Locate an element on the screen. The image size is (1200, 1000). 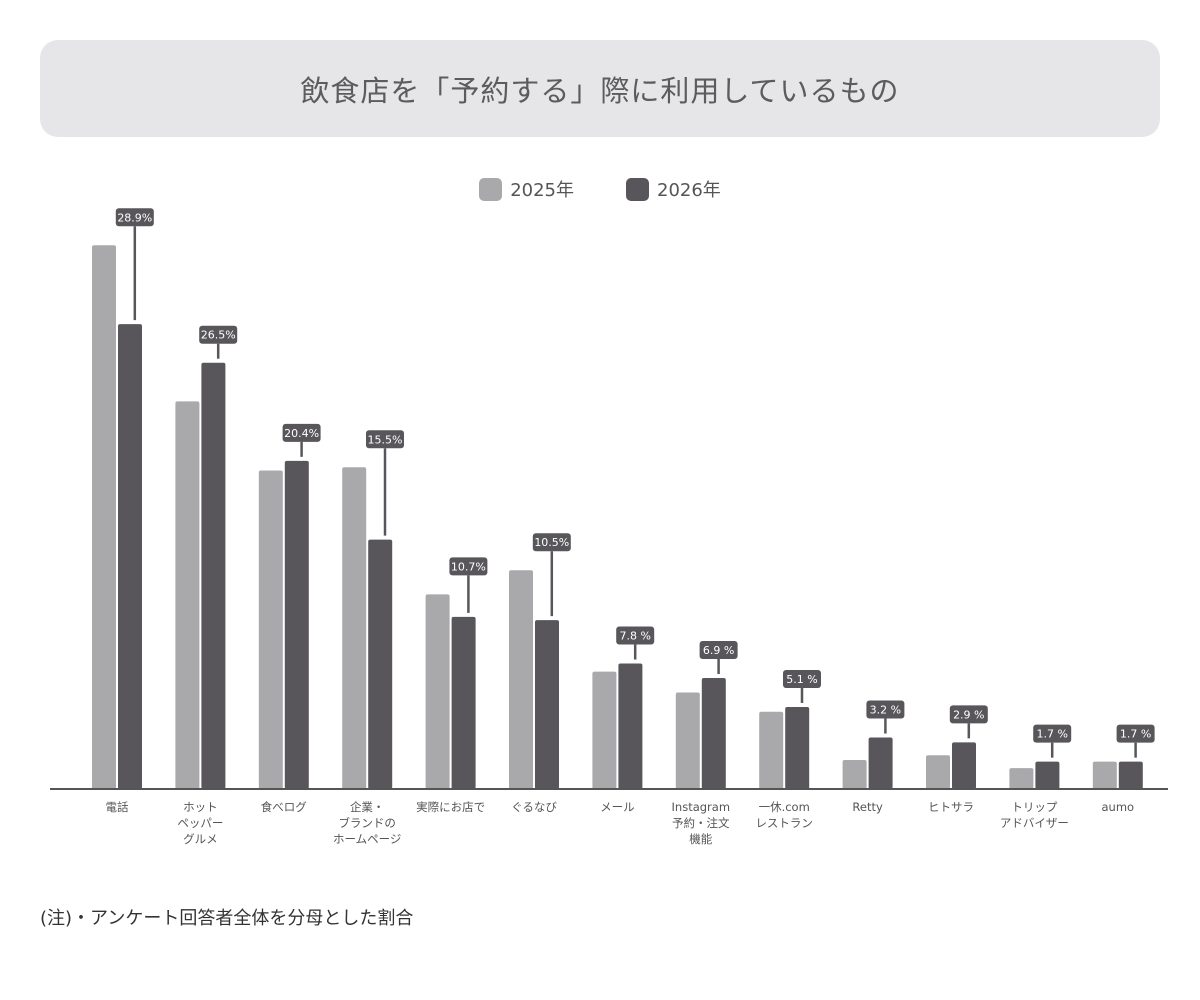
data-label-7: 6.9 % is located at coordinates (718, 650).